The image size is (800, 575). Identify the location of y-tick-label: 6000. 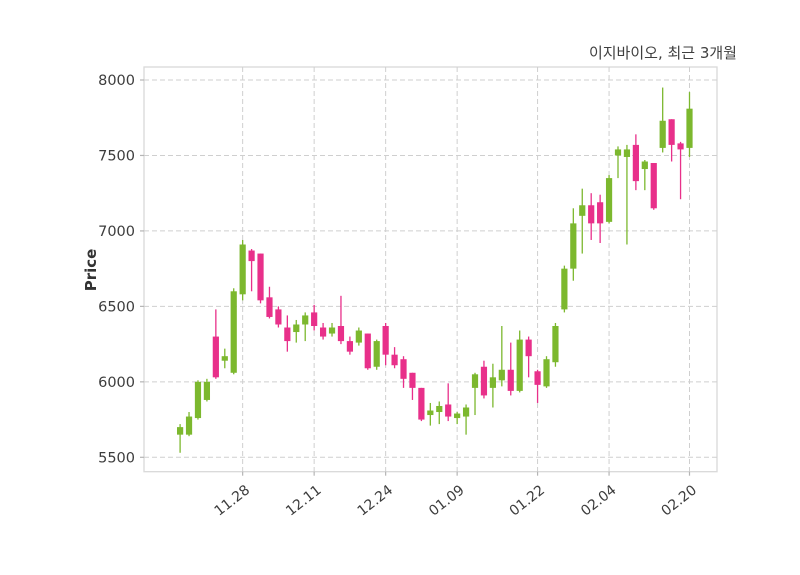
(116, 383).